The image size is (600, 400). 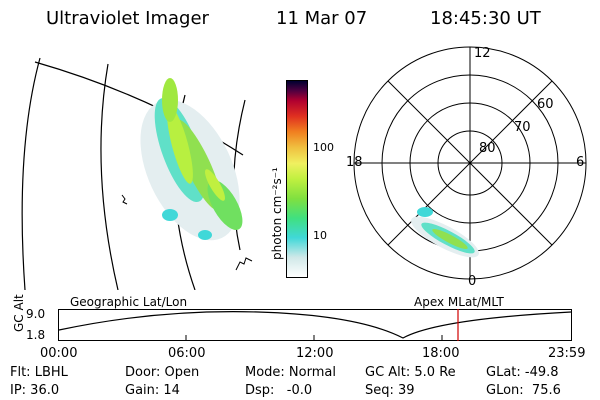 I want to click on timeline-xtick-2: 12:00, so click(x=315, y=353).